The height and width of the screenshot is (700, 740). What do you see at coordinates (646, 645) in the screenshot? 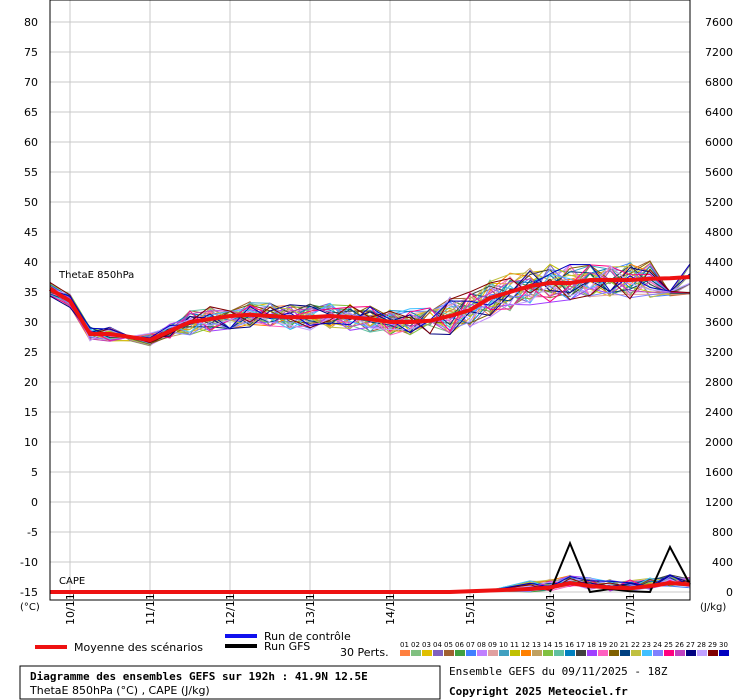
I see `pert-legend-number: 23` at bounding box center [646, 645].